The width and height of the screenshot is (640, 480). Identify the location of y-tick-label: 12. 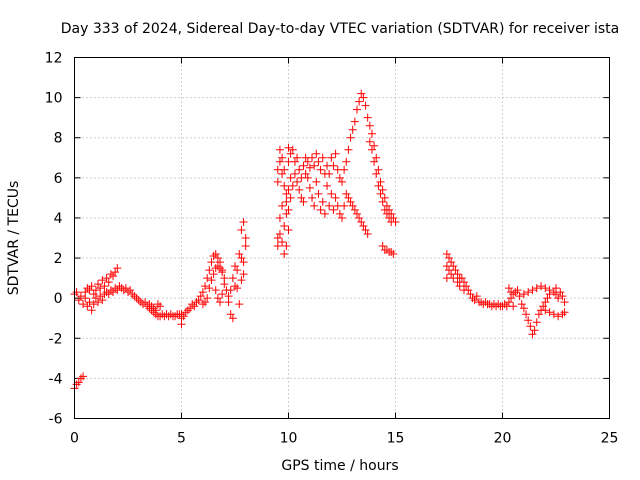
(54, 59).